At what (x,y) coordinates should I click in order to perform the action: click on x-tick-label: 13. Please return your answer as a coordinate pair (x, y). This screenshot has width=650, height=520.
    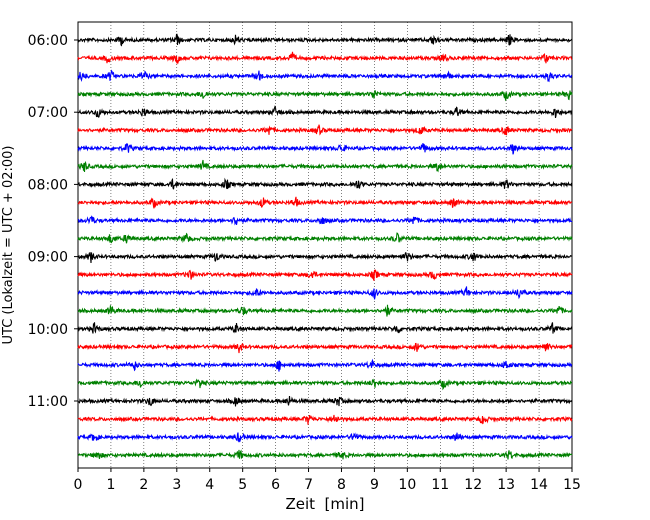
    Looking at the image, I should click on (506, 485).